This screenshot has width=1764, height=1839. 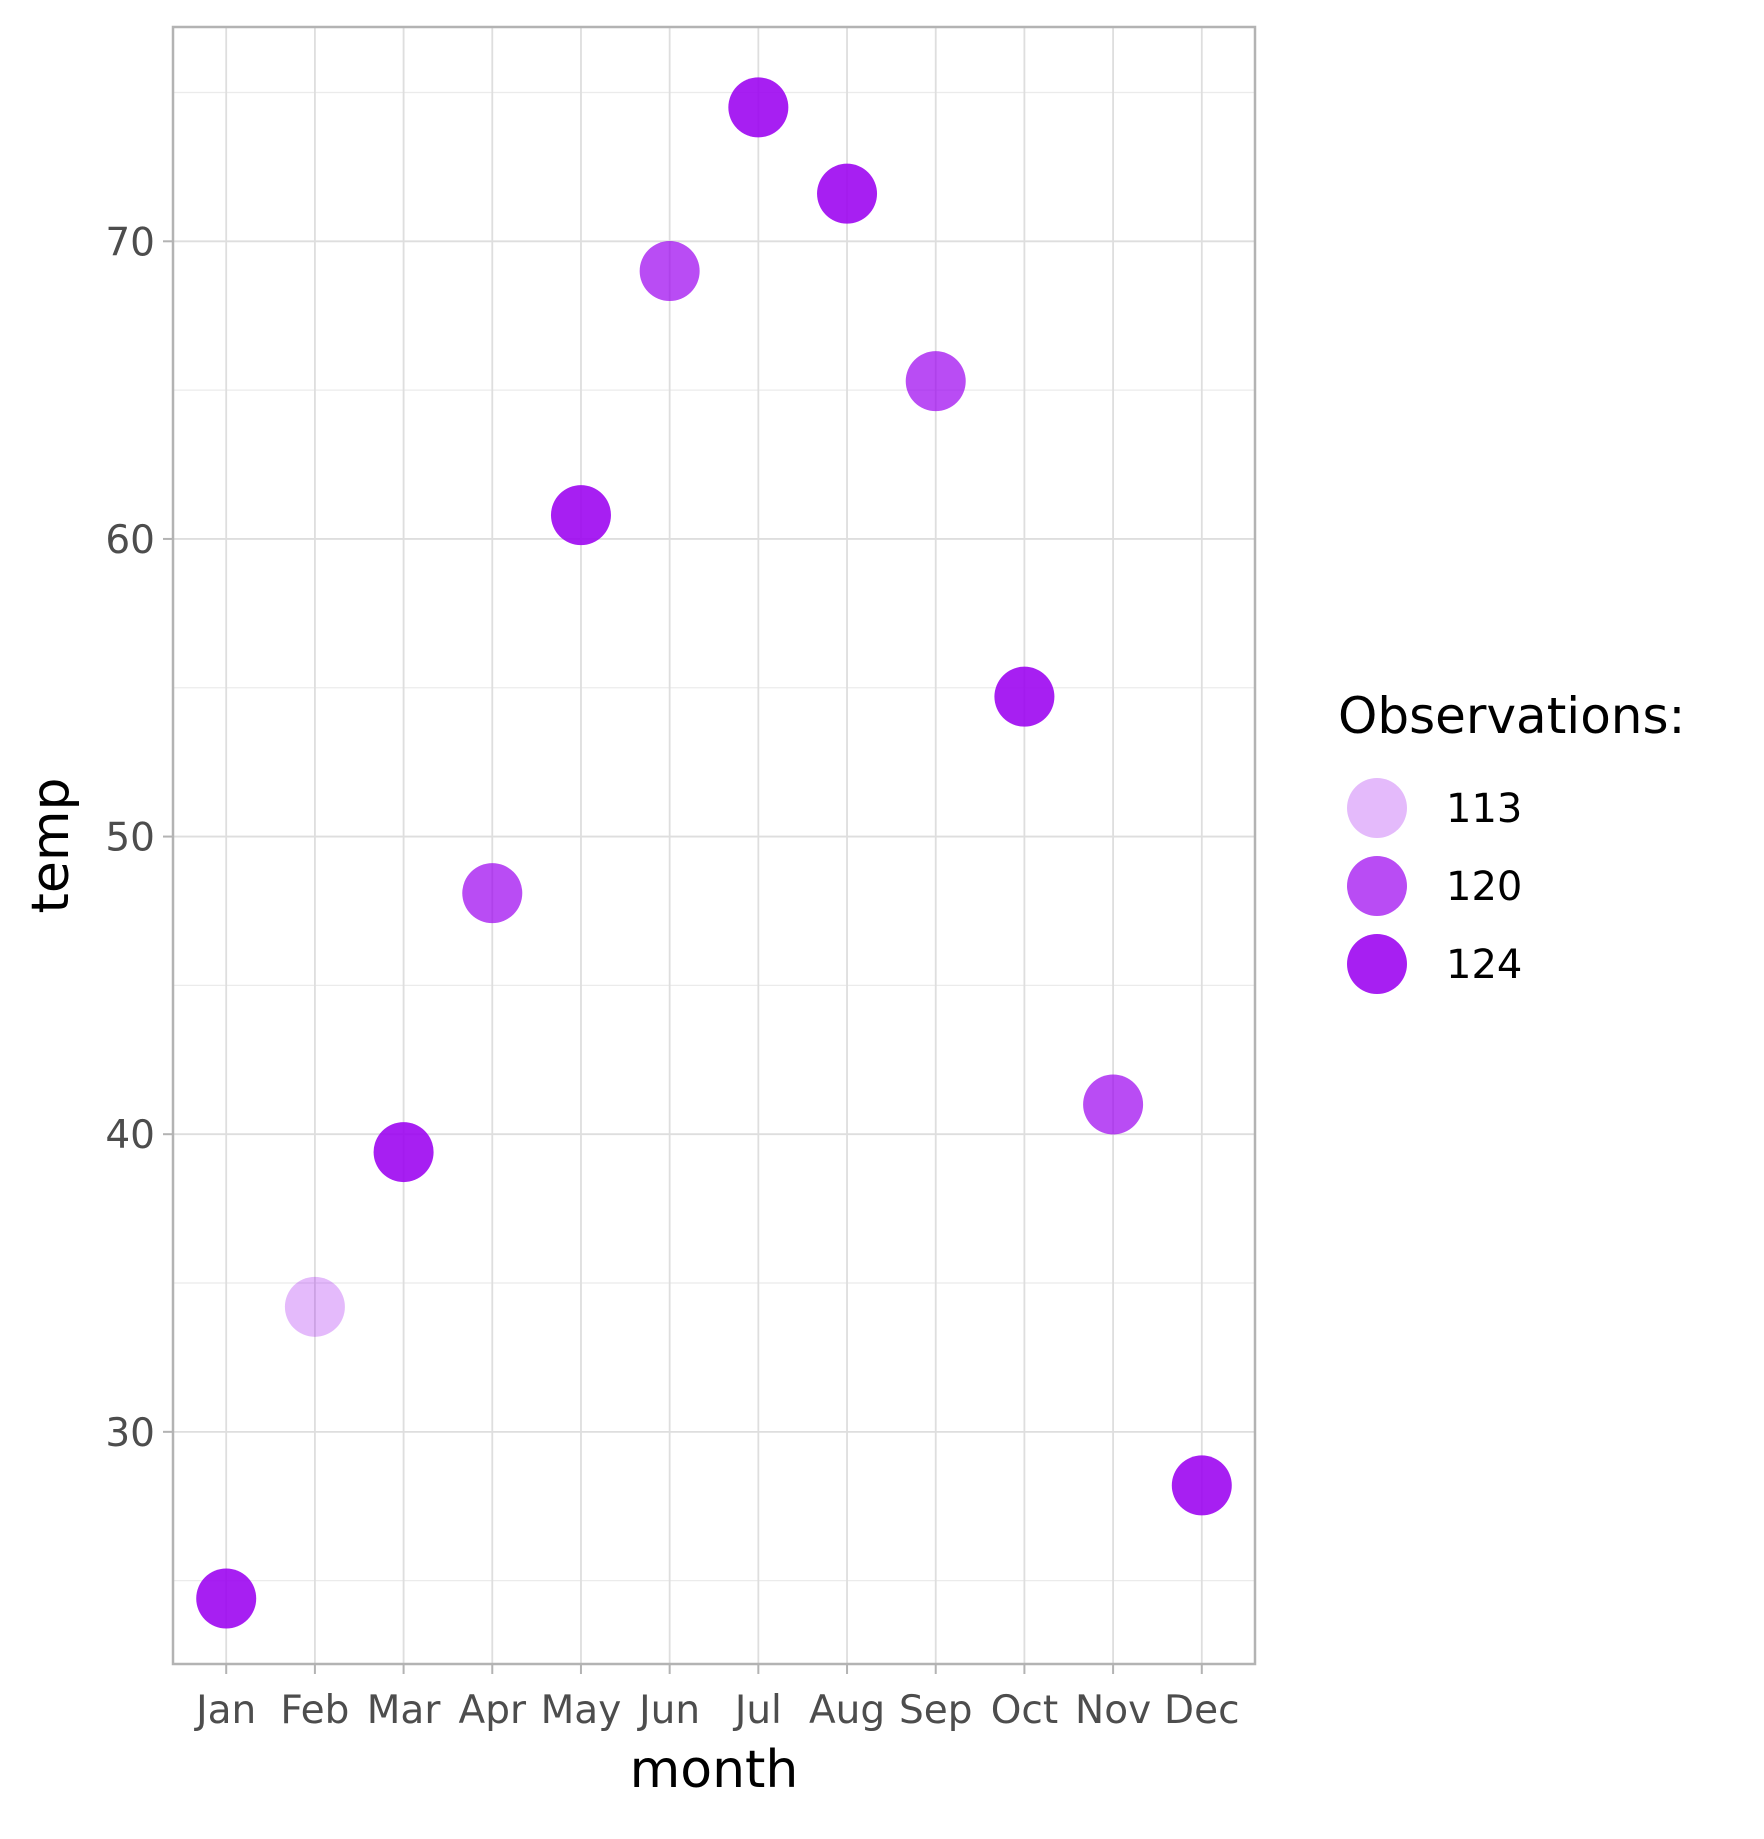 What do you see at coordinates (1201, 1710) in the screenshot?
I see `x-tick-label: Dec` at bounding box center [1201, 1710].